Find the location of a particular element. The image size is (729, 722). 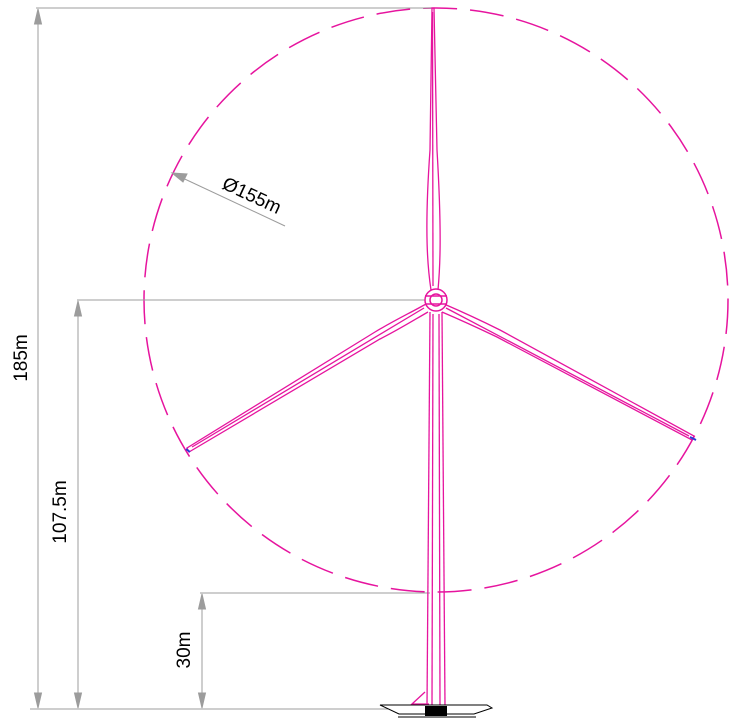

hub-height-label: 107.5m is located at coordinates (60, 511).